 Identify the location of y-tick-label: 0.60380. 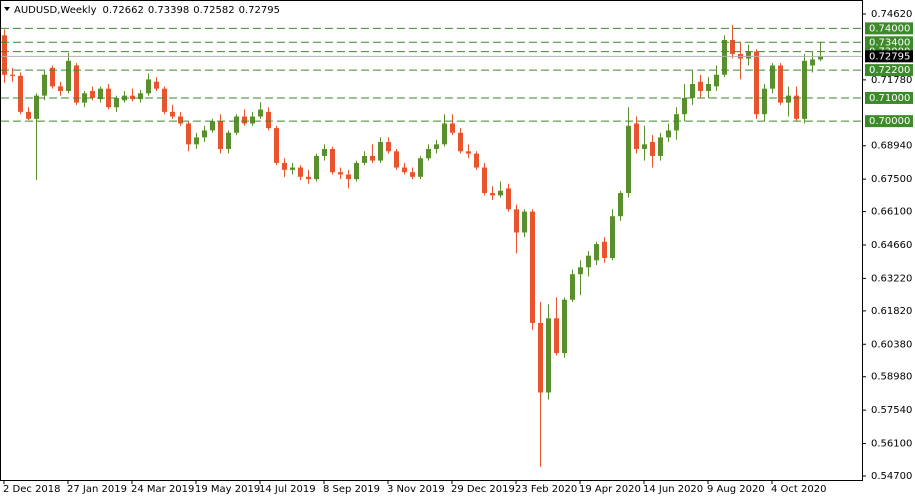
(891, 344).